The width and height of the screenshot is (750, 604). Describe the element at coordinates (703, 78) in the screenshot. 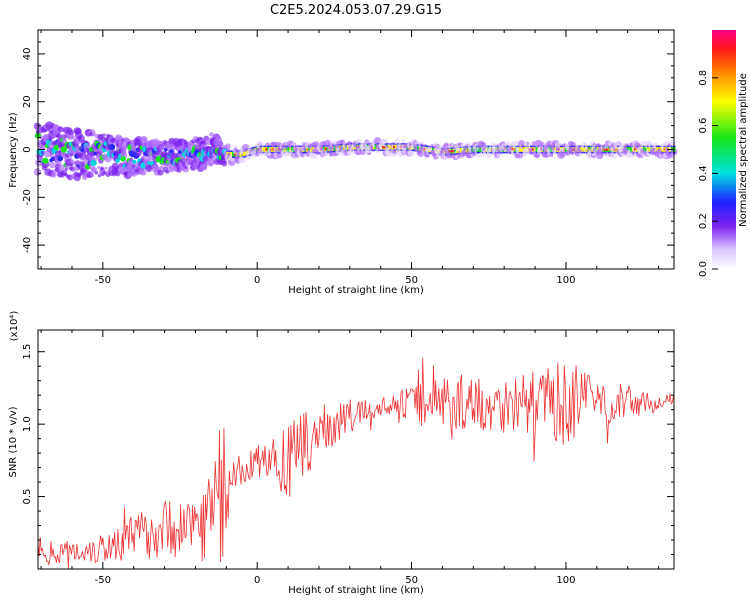

I see `colorbar-tick-label: 0.8` at that location.